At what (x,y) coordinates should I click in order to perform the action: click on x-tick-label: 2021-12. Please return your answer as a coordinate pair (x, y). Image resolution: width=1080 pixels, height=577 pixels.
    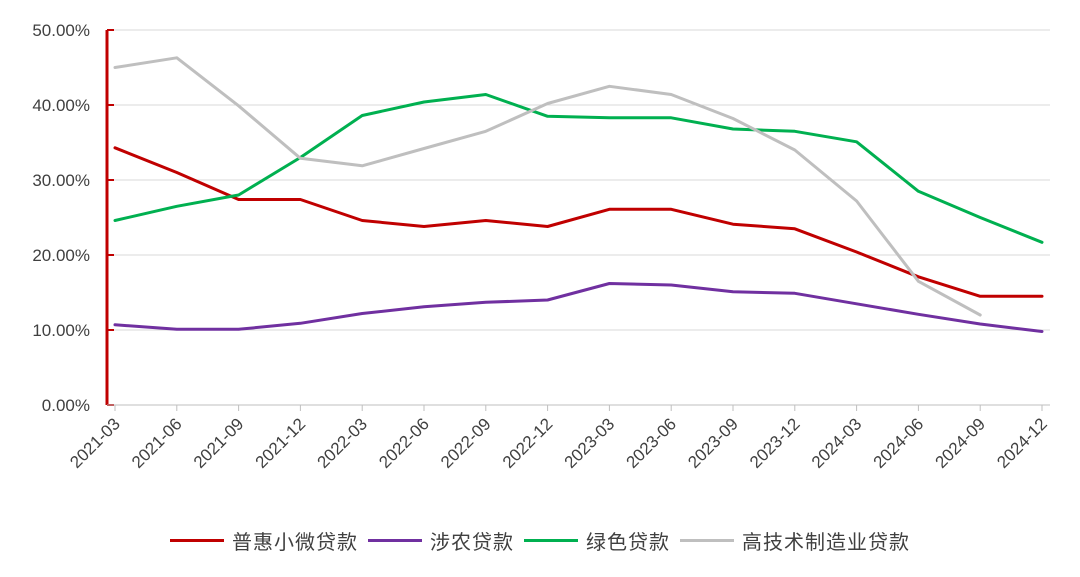
    Looking at the image, I should click on (281, 443).